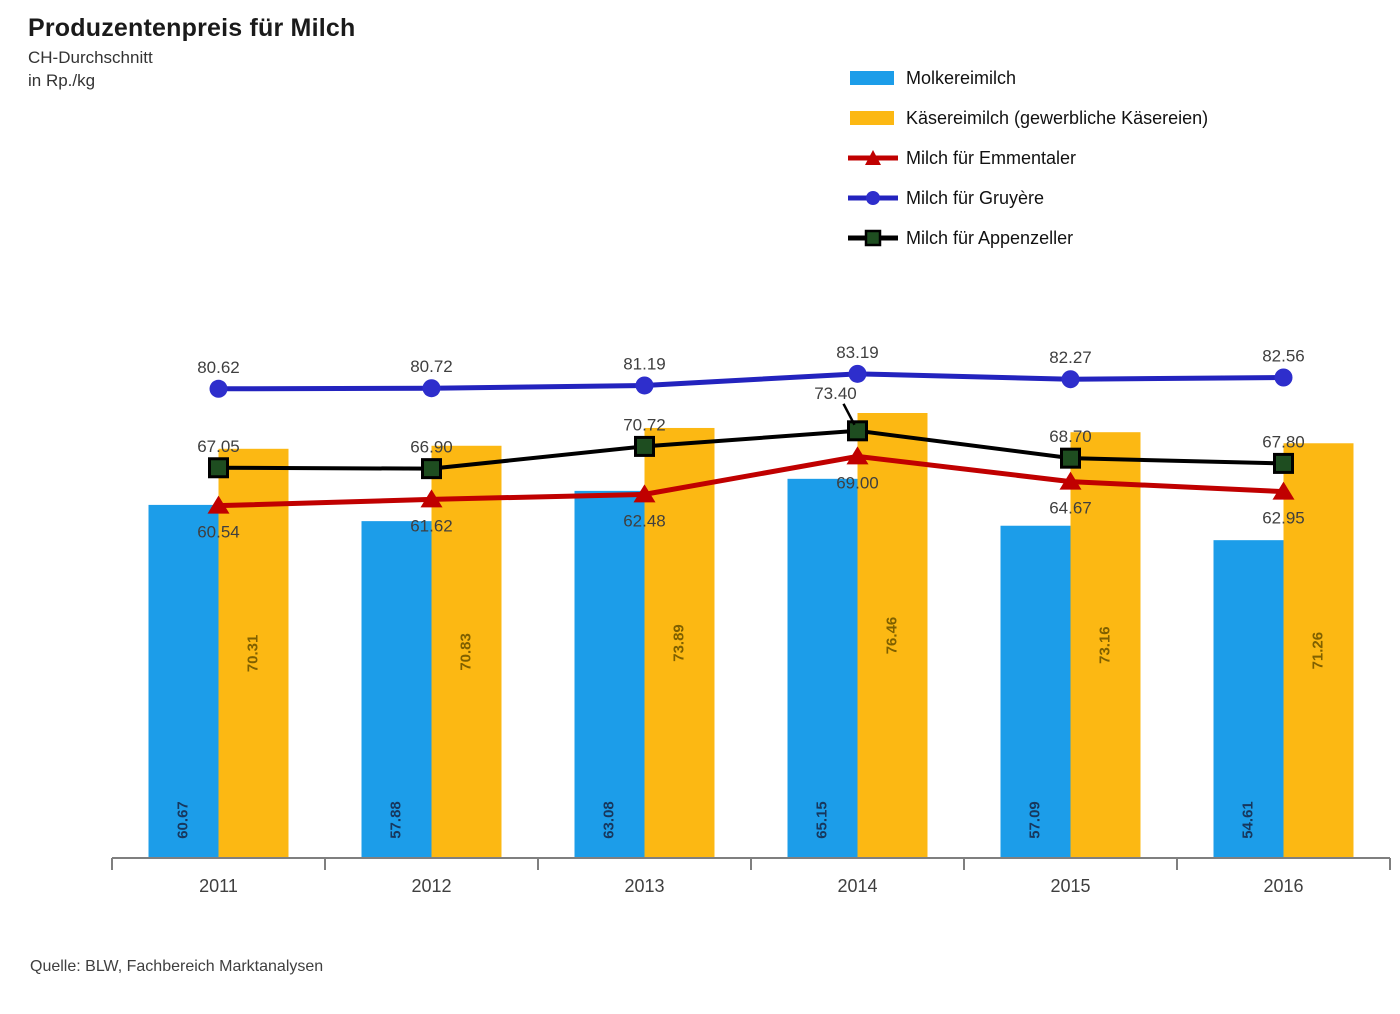 The width and height of the screenshot is (1400, 1014). I want to click on bar-value-label: 73.16, so click(1104, 645).